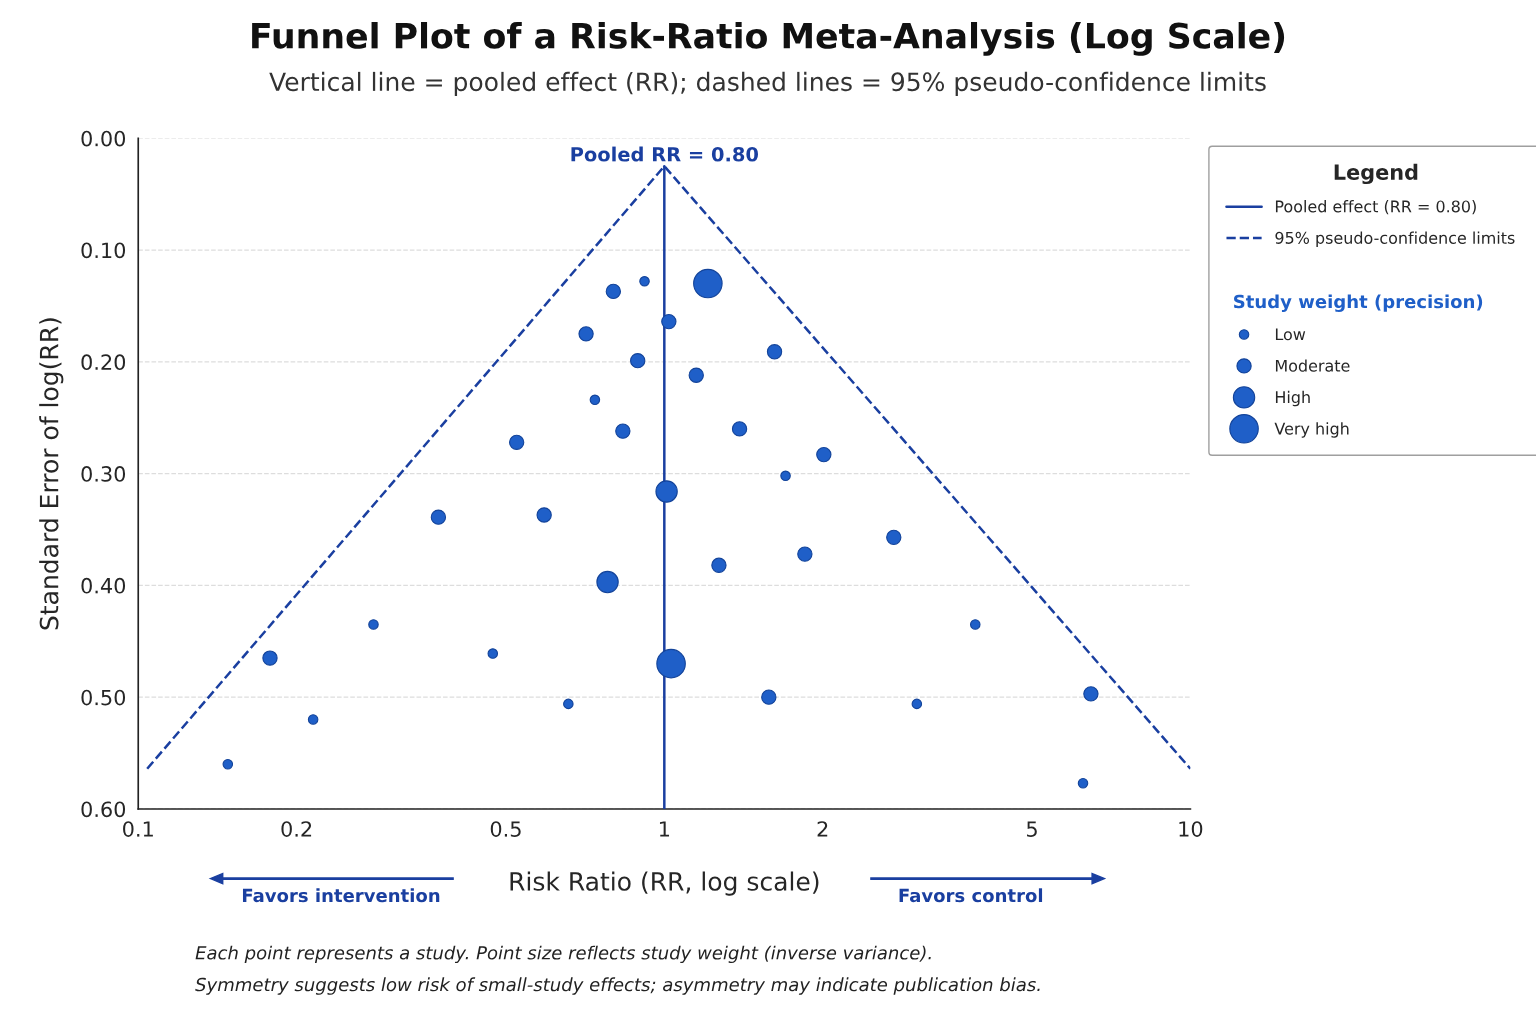  Describe the element at coordinates (341, 895) in the screenshot. I see `text: Favors intervention` at that location.